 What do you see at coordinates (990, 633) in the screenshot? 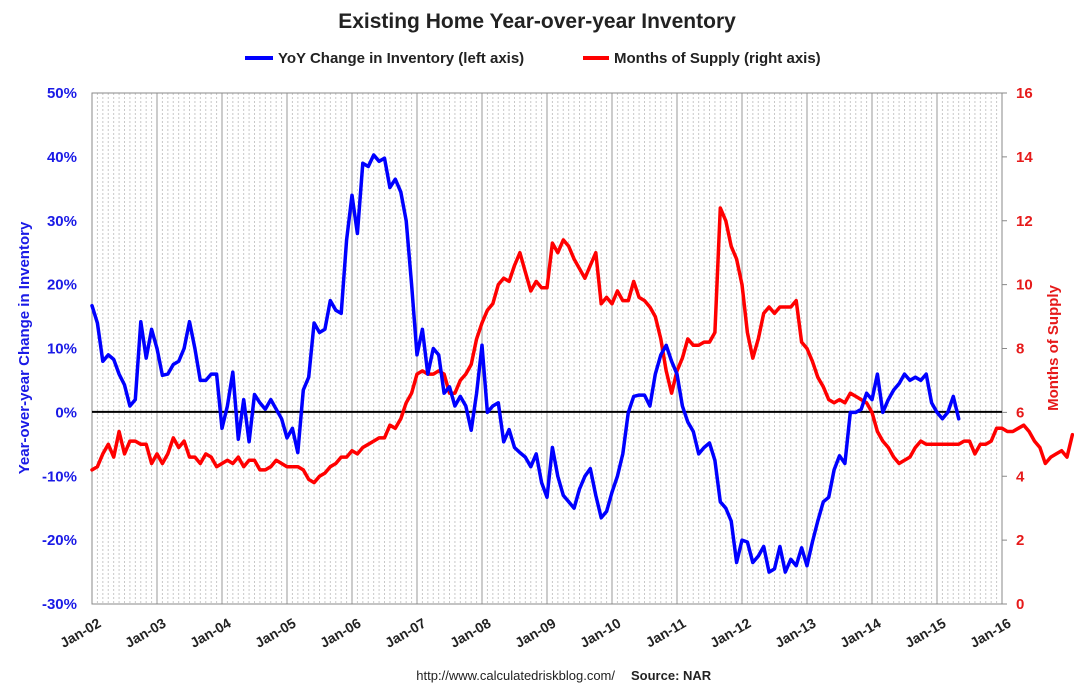
I see `x-tick-label: Jan-16` at bounding box center [990, 633].